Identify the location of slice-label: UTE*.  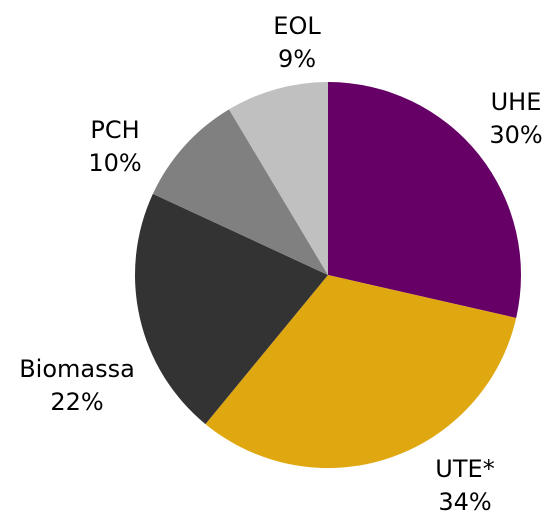
(464, 469).